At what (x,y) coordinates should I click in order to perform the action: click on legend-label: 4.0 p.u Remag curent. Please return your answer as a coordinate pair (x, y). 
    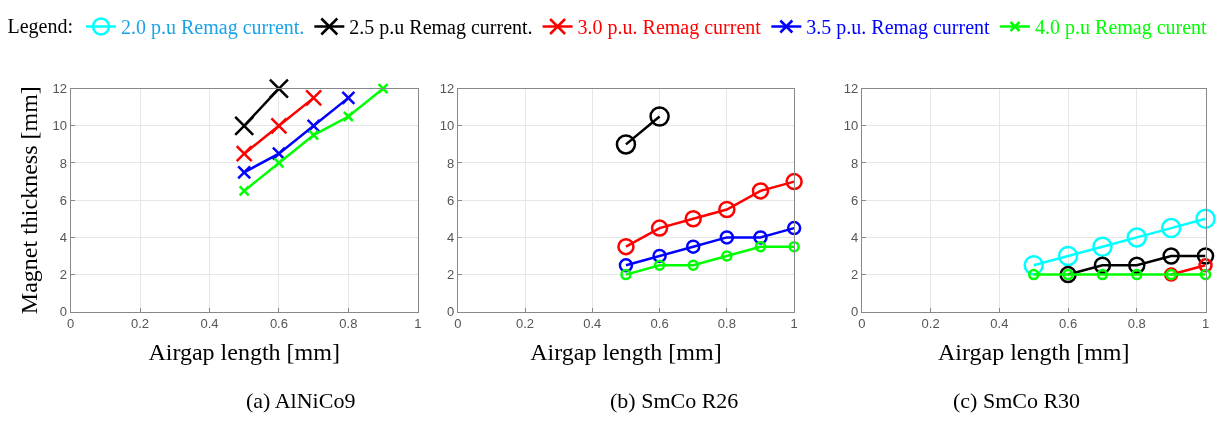
    Looking at the image, I should click on (1121, 28).